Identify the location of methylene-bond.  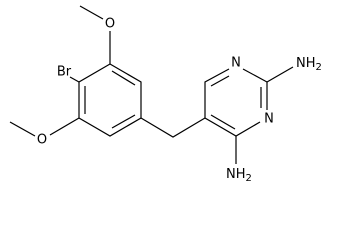
(173, 127).